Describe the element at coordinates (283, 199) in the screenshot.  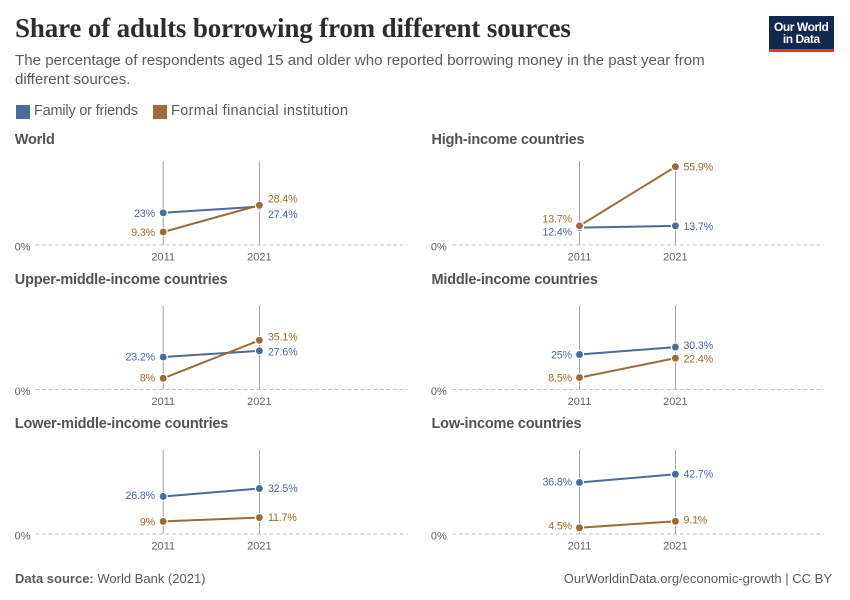
I see `svg-text: 28.4%` at that location.